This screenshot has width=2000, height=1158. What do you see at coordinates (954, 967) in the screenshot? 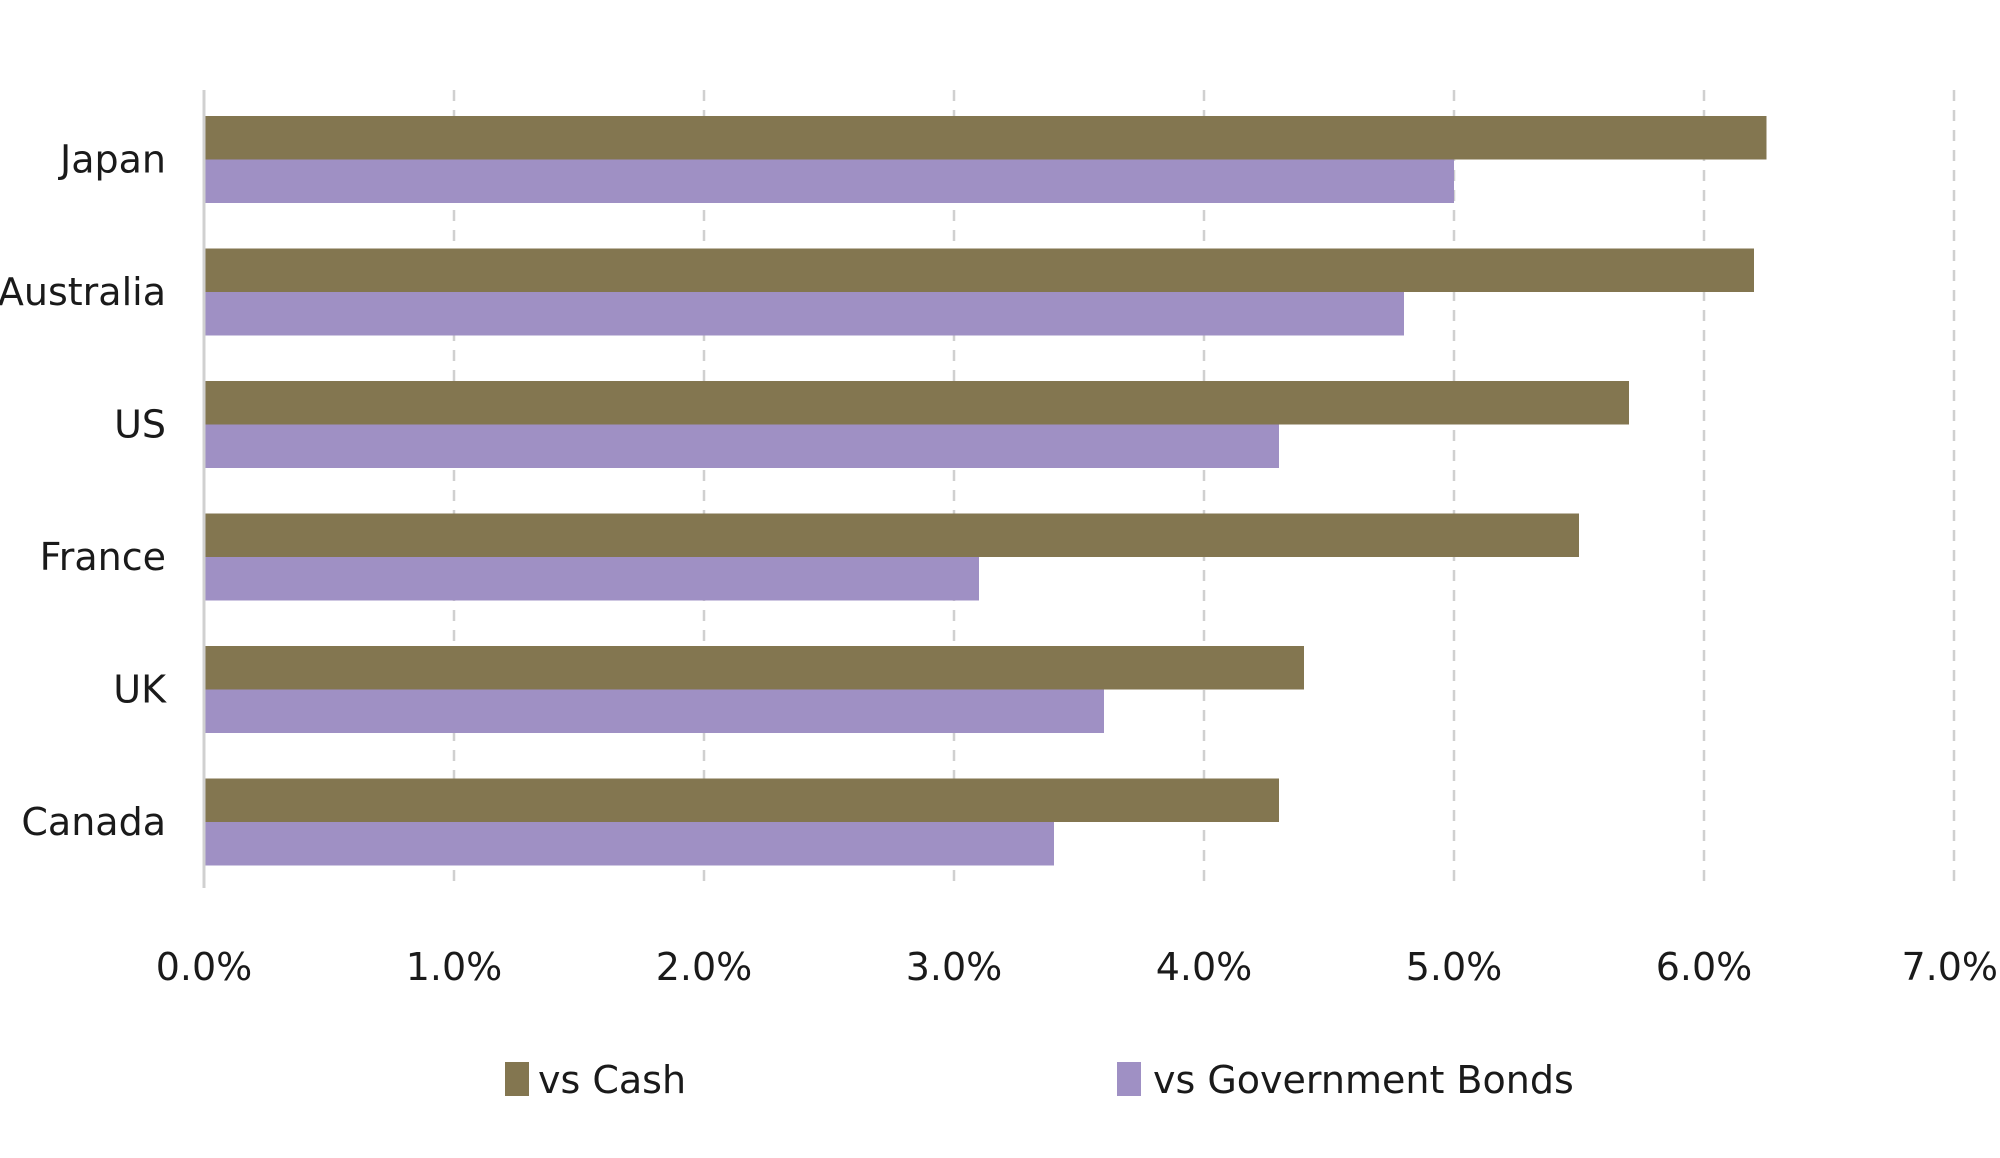
I see `x-tick-label: 3.0%` at bounding box center [954, 967].